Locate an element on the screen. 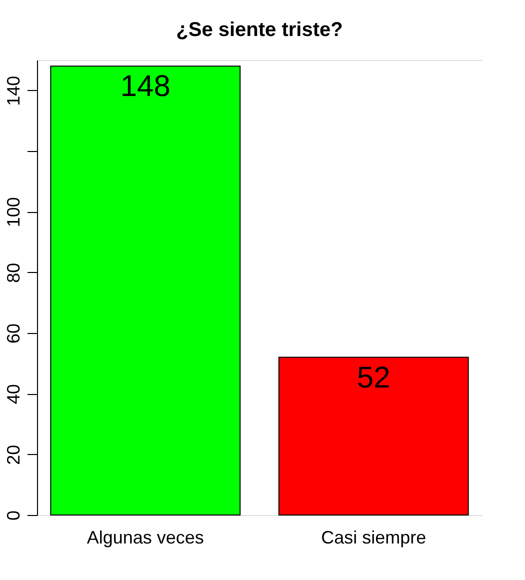 Image resolution: width=525 pixels, height=580 pixels. data-label: 148 is located at coordinates (145, 87).